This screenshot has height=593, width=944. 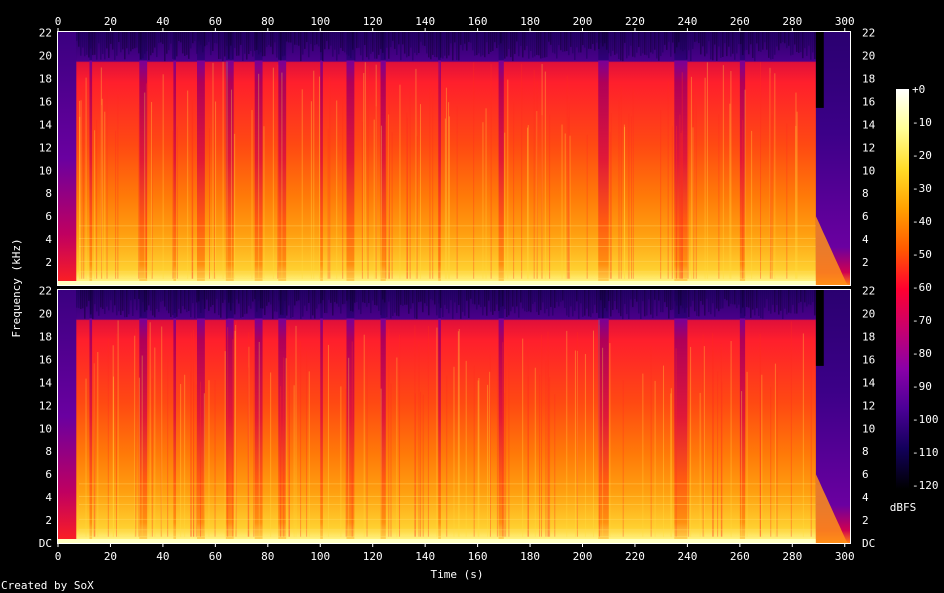 I want to click on y-tick-label-left: 8, so click(x=48, y=451).